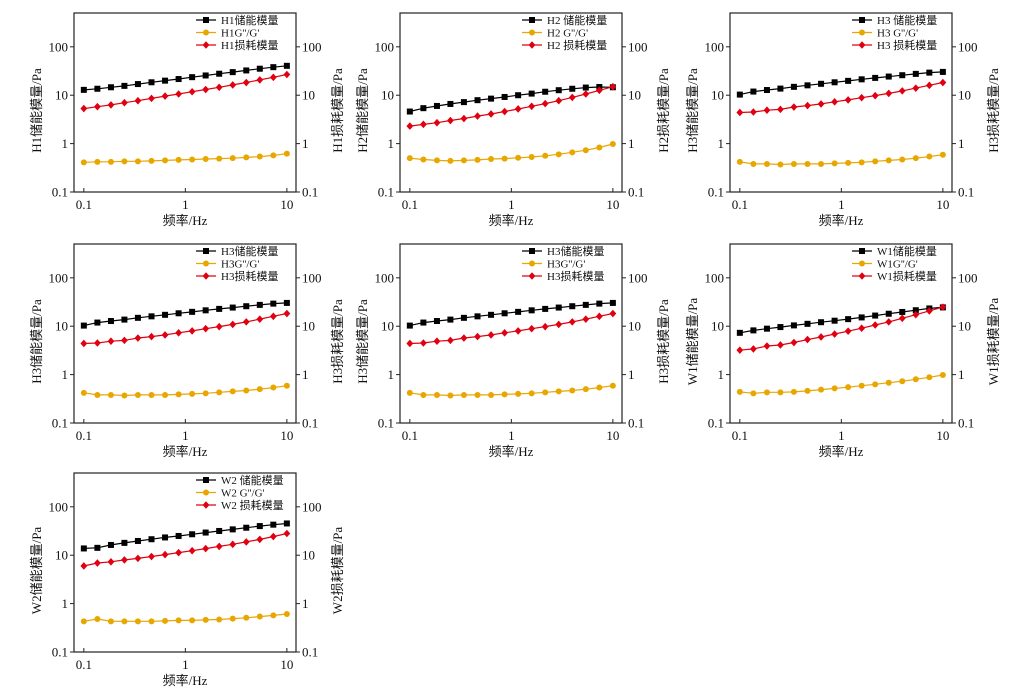 The image size is (1023, 696). What do you see at coordinates (249, 45) in the screenshot?
I see `legend-label: H1损耗模量` at bounding box center [249, 45].